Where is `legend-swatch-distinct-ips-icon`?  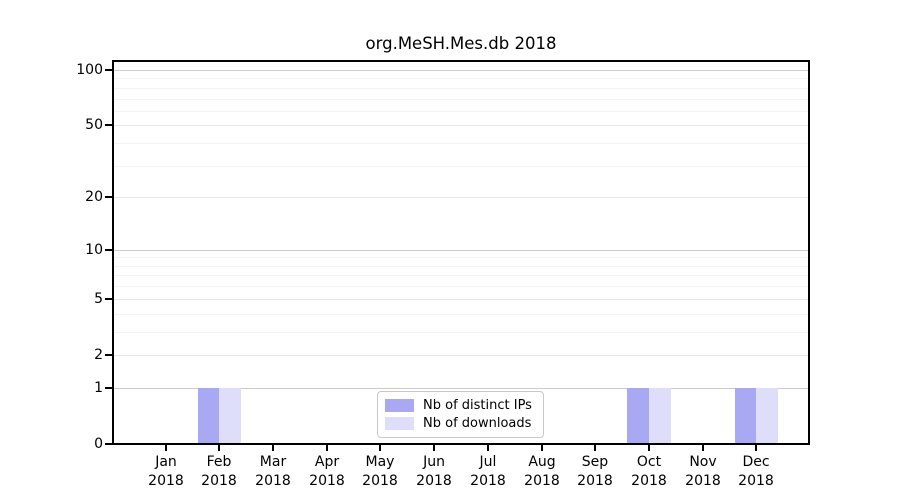 legend-swatch-distinct-ips-icon is located at coordinates (399, 406).